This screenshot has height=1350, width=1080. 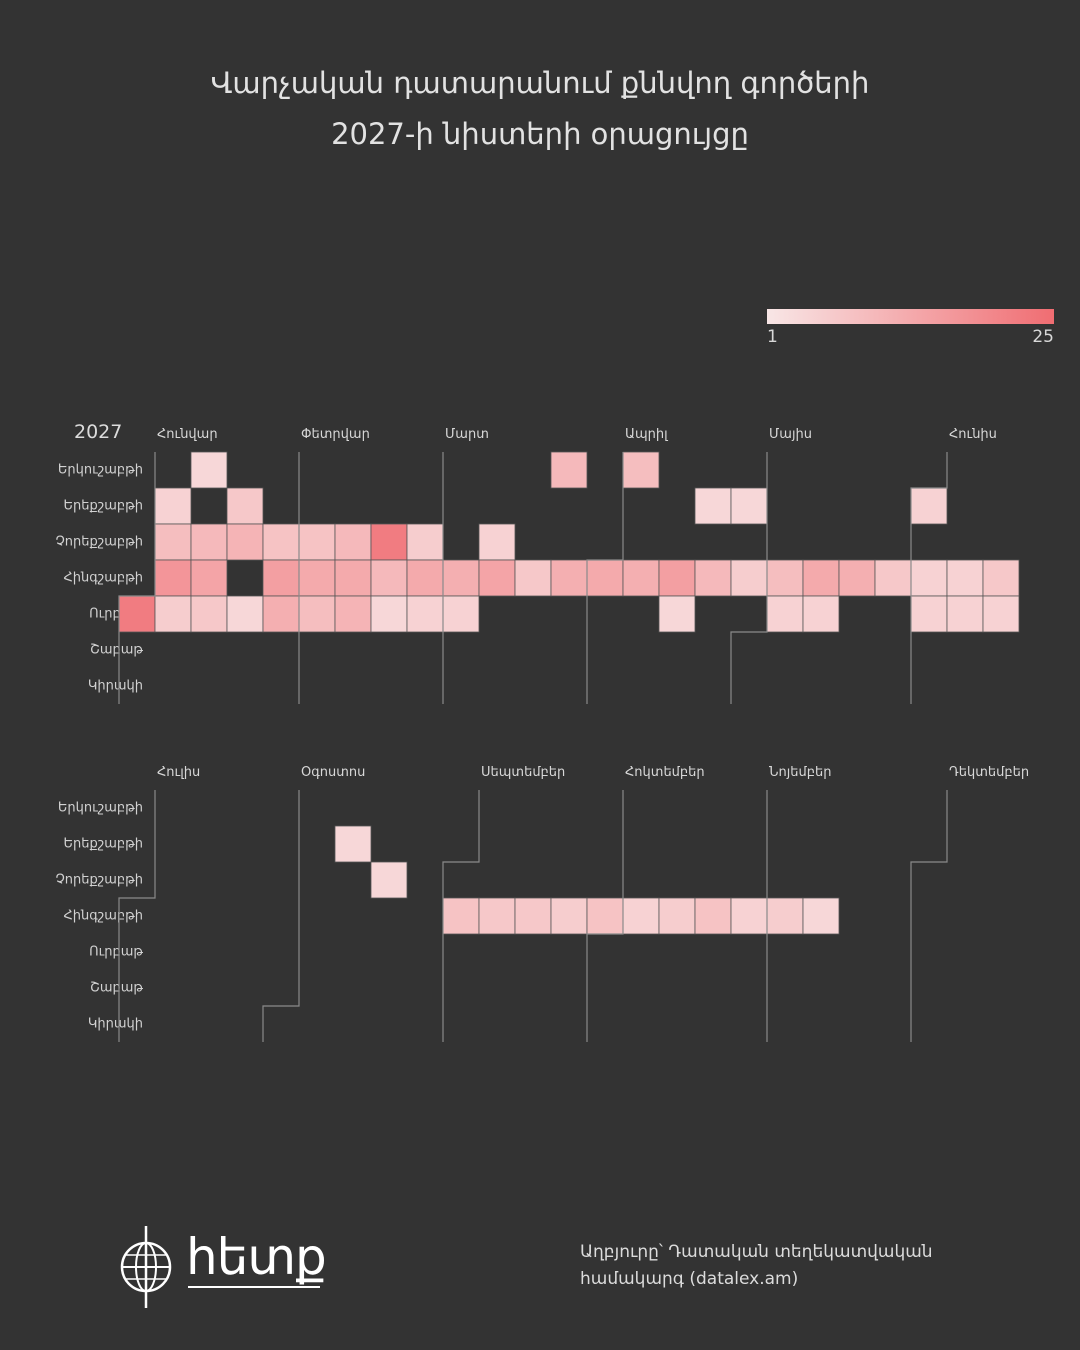 I want to click on month-label: Փետրվար, so click(x=335, y=434).